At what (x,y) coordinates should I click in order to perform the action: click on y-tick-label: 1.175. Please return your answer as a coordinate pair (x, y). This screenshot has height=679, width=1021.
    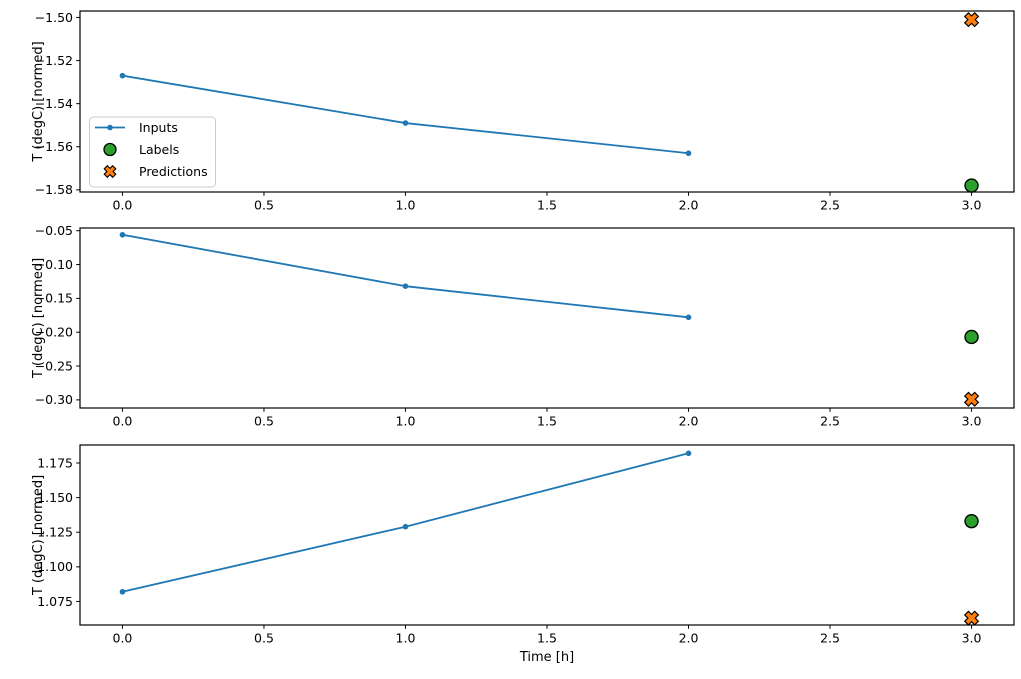
    Looking at the image, I should click on (55, 462).